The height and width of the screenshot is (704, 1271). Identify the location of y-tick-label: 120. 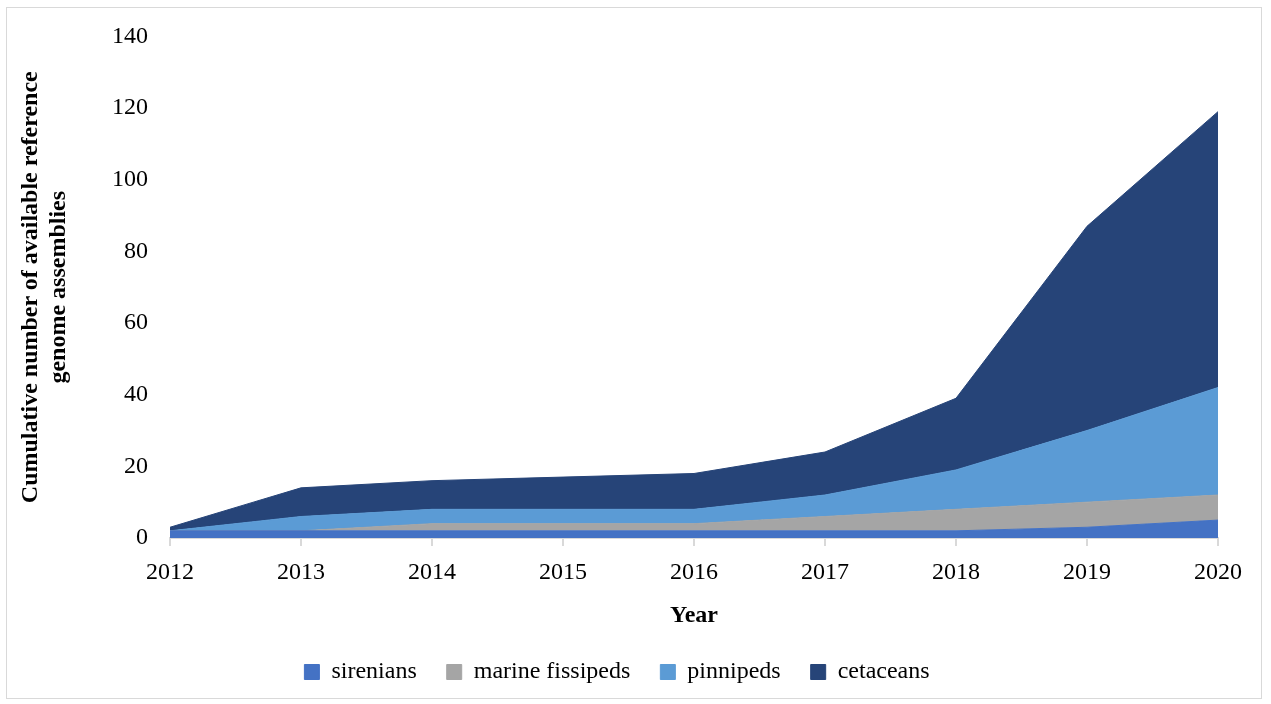
(130, 106).